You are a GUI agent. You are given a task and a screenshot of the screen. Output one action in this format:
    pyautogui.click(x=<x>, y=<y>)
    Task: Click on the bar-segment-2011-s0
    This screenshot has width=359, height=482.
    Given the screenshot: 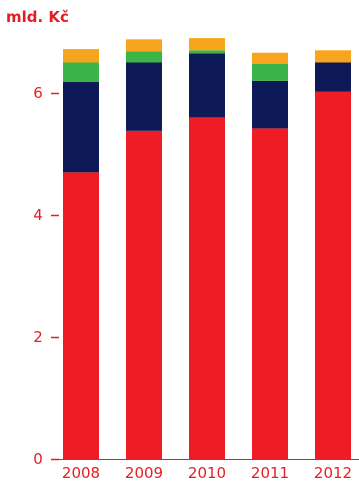 What is the action you would take?
    pyautogui.click(x=270, y=293)
    